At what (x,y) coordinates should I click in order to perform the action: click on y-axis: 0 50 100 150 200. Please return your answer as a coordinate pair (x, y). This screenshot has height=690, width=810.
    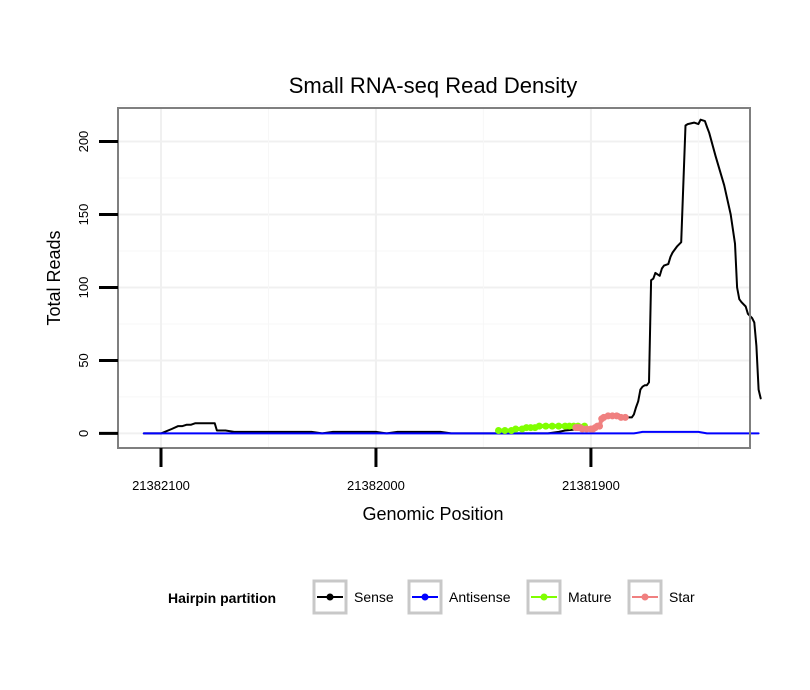
    Looking at the image, I should click on (97, 284).